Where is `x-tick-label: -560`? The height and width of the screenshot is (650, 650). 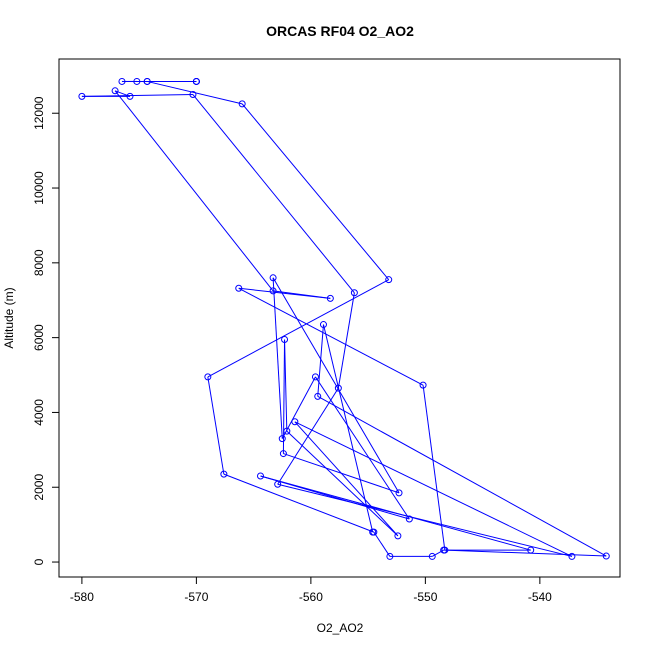
x-tick-label: -560 is located at coordinates (311, 597).